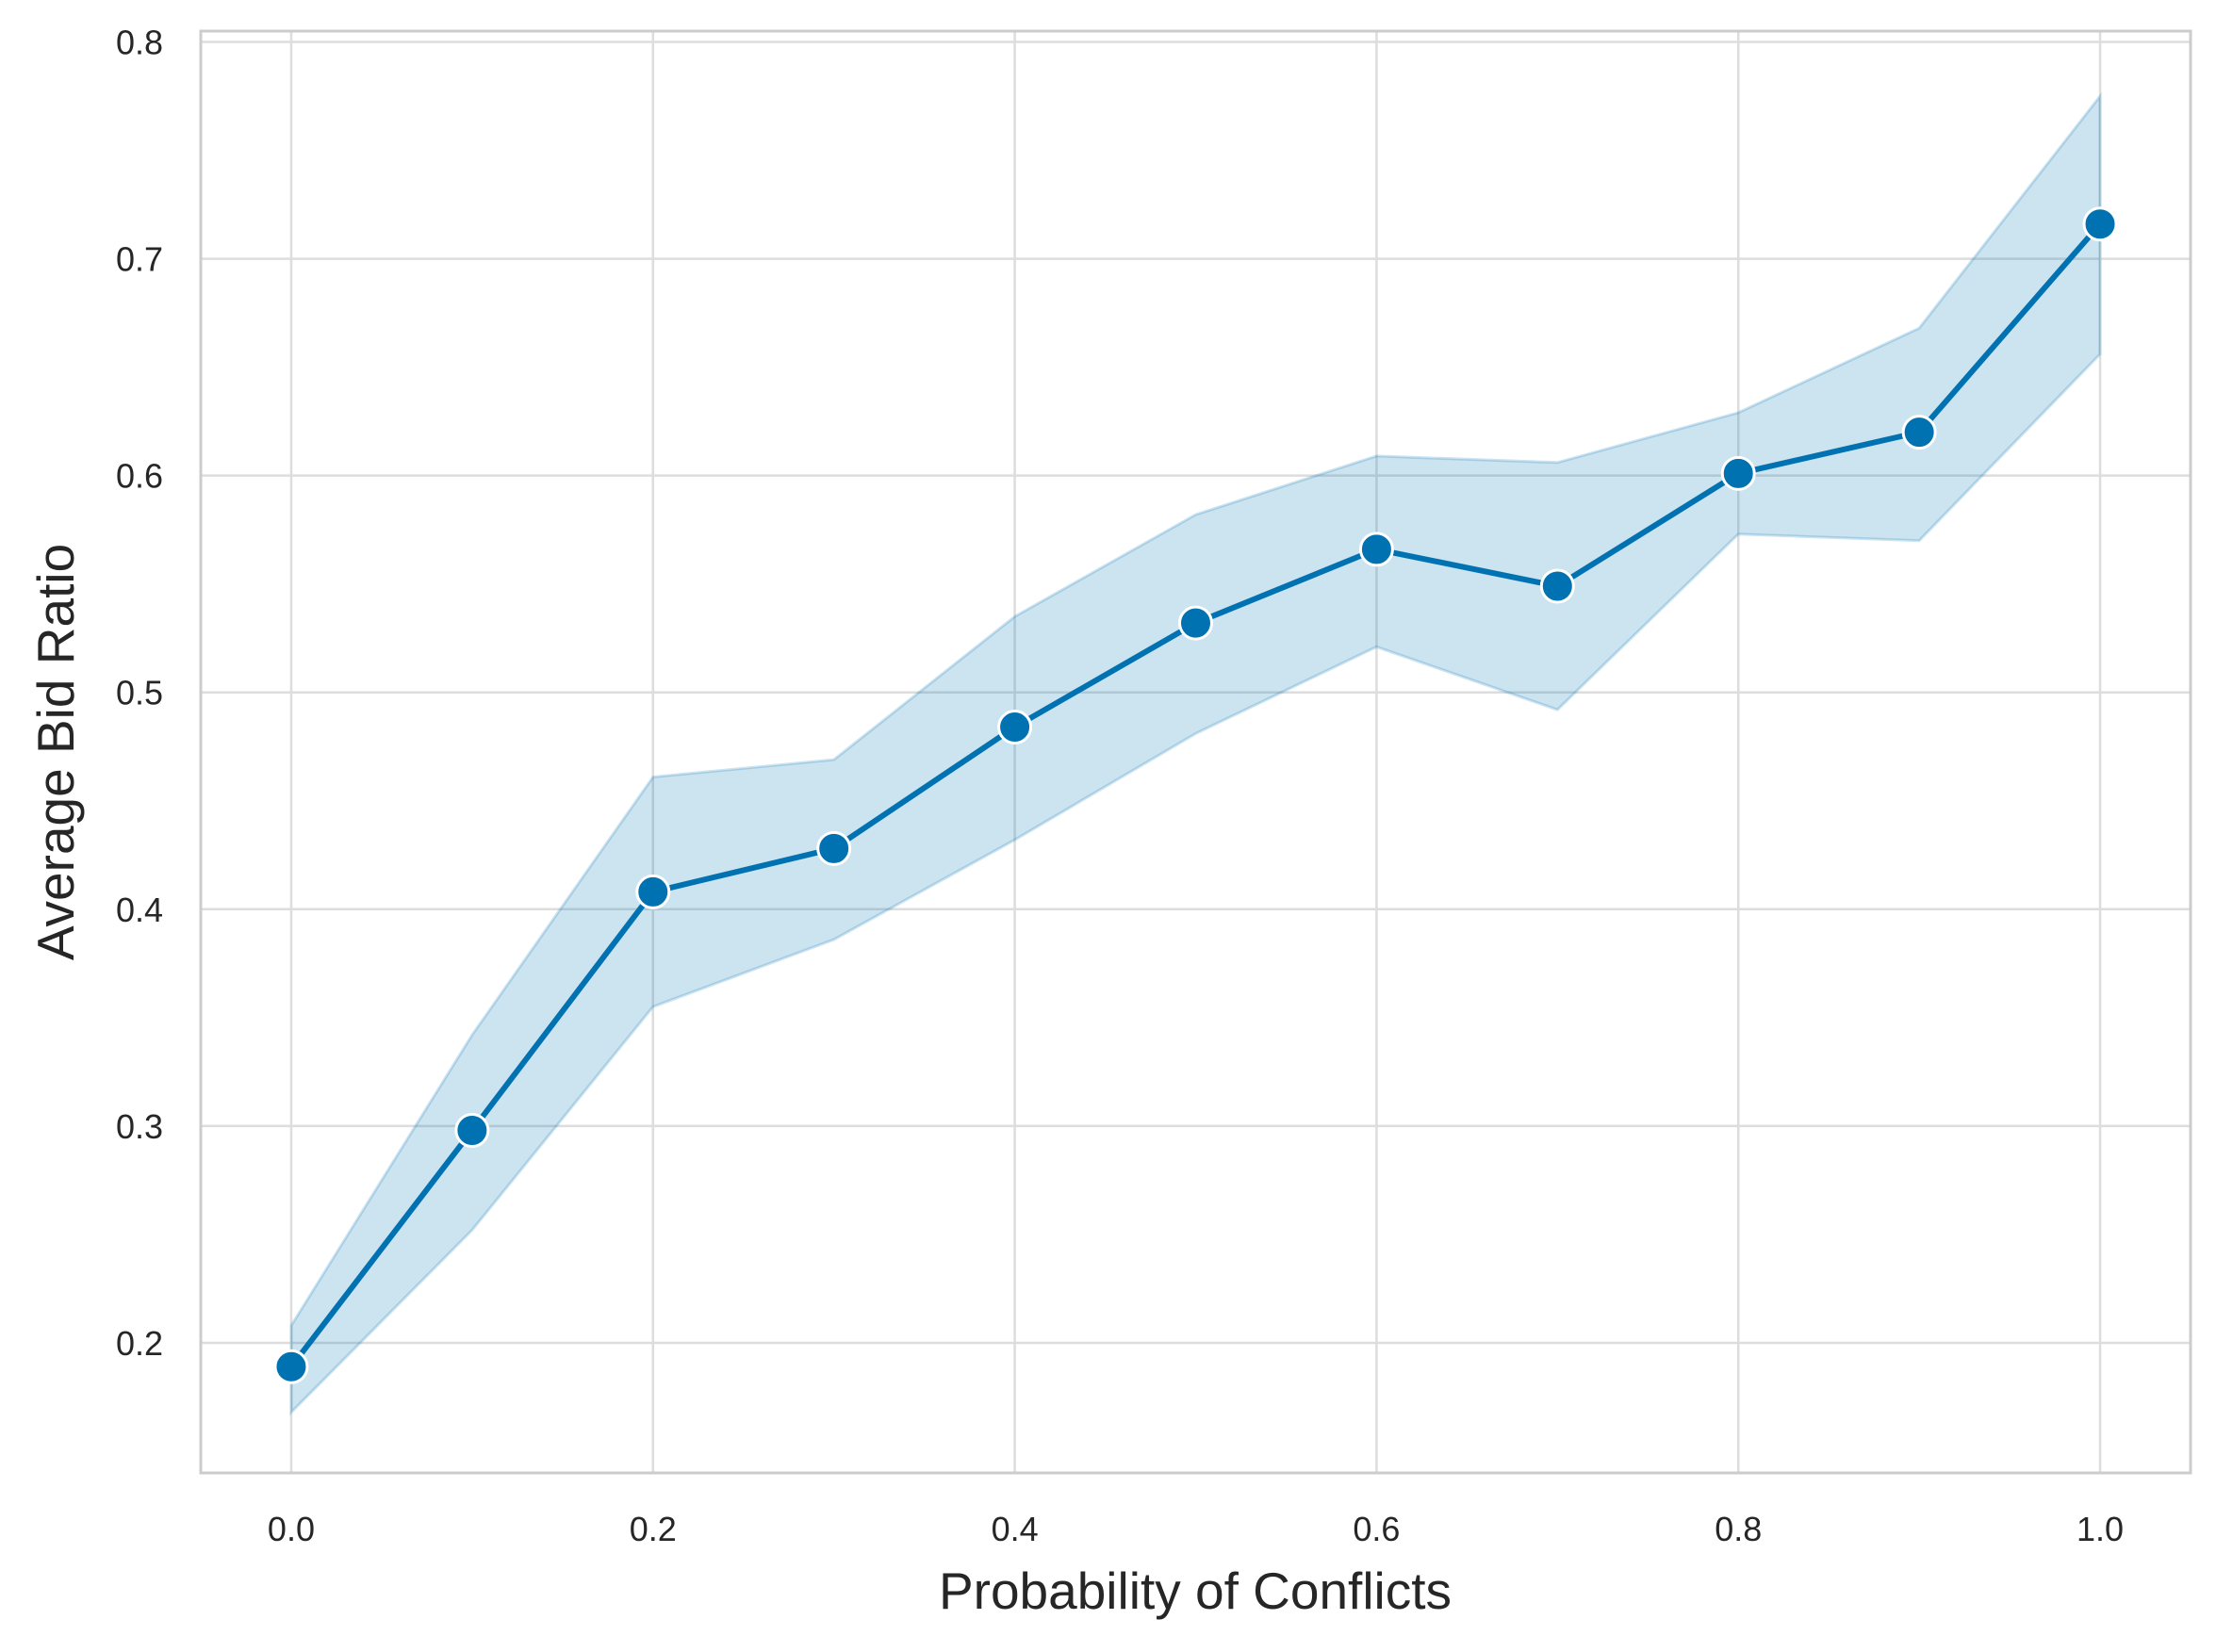 The width and height of the screenshot is (2216, 1652). What do you see at coordinates (139, 43) in the screenshot?
I see `y-tick-label: 0.8` at bounding box center [139, 43].